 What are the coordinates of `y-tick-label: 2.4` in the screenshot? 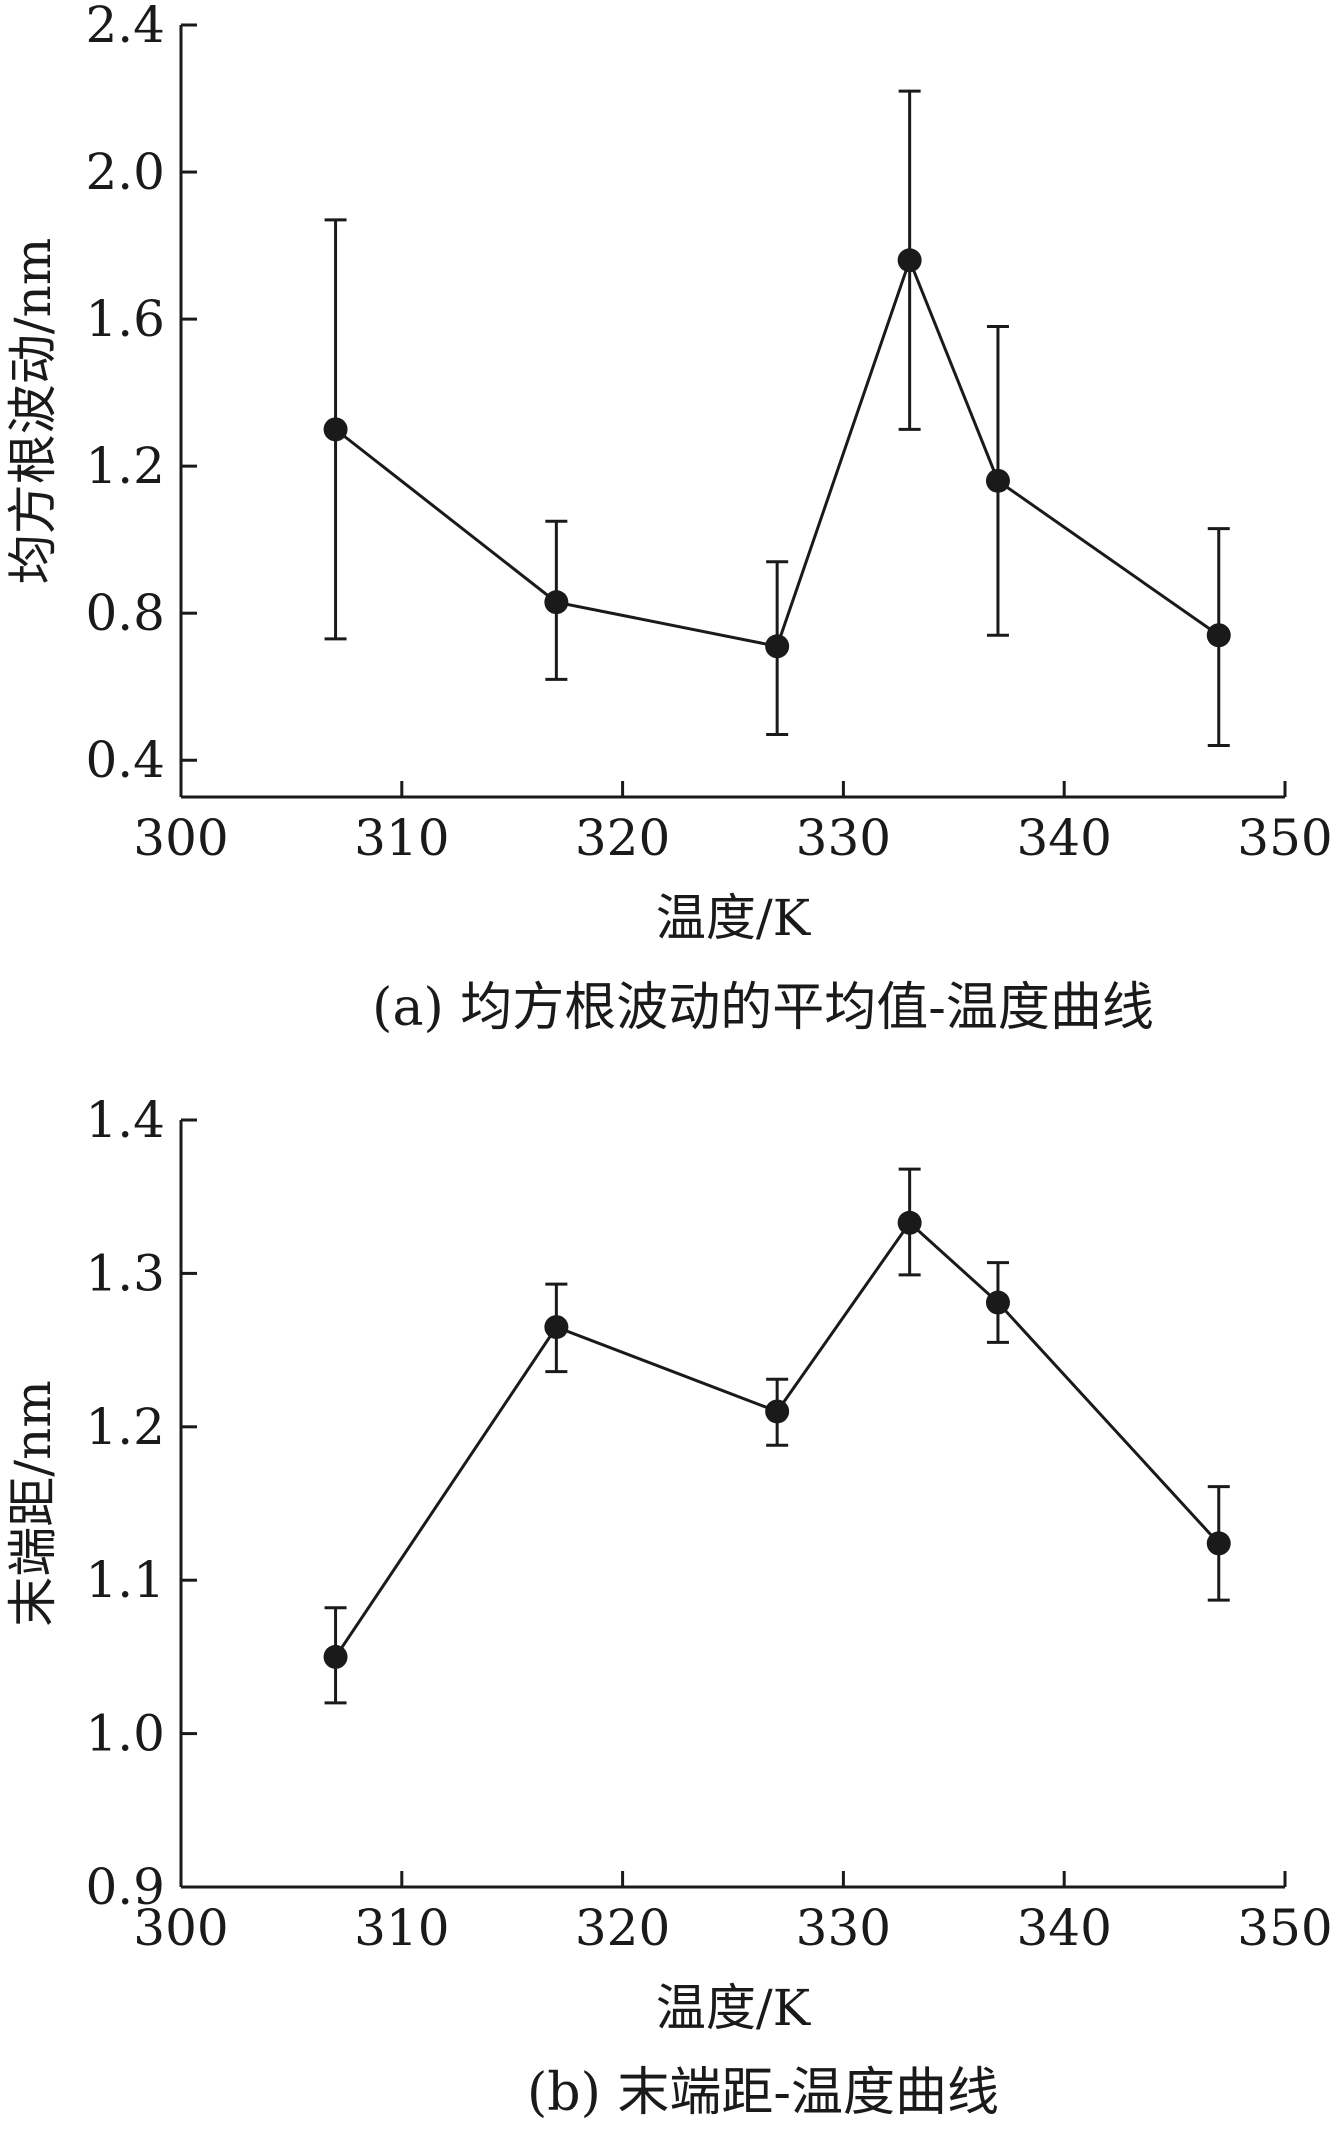 It's located at (125, 27).